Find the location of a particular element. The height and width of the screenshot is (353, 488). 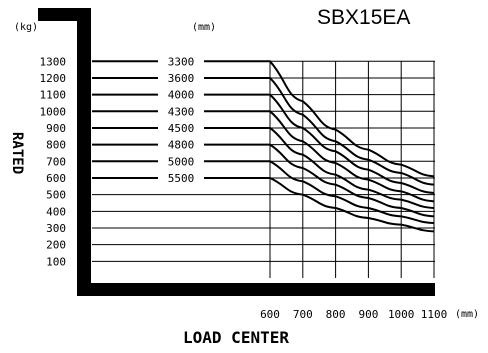

x-unit-label: (mm) is located at coordinates (467, 314).